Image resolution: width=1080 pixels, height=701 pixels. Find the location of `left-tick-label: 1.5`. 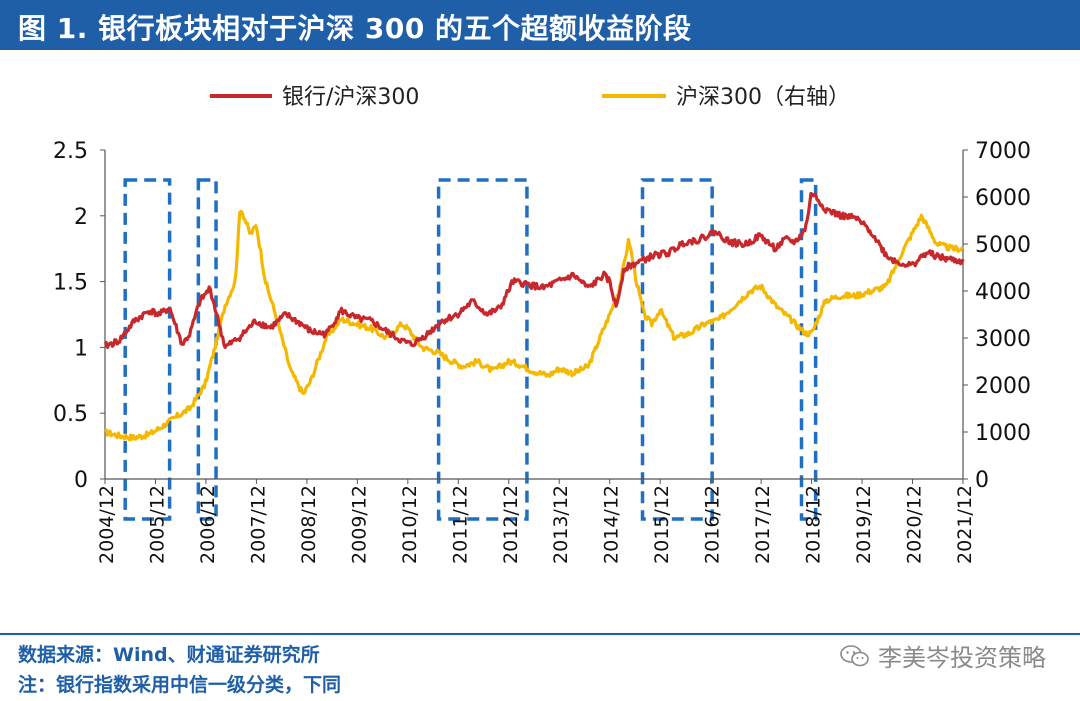

left-tick-label: 1.5 is located at coordinates (70, 283).